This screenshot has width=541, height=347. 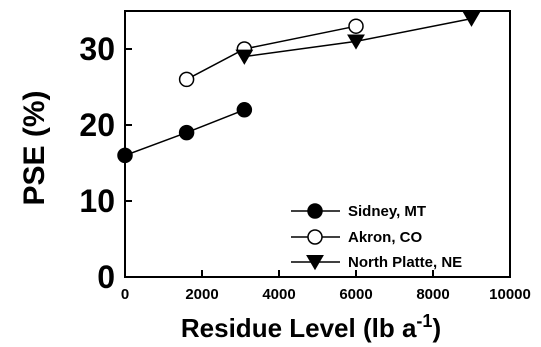 I want to click on legend-item: Akron, CO, so click(x=357, y=237).